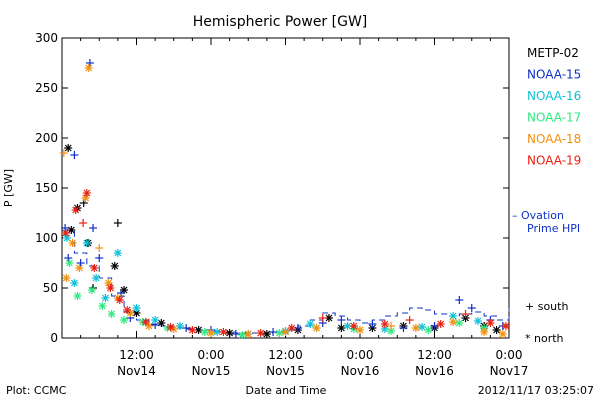  Describe the element at coordinates (554, 118) in the screenshot. I see `legend-entry-noaa-17: NOAA-17` at that location.